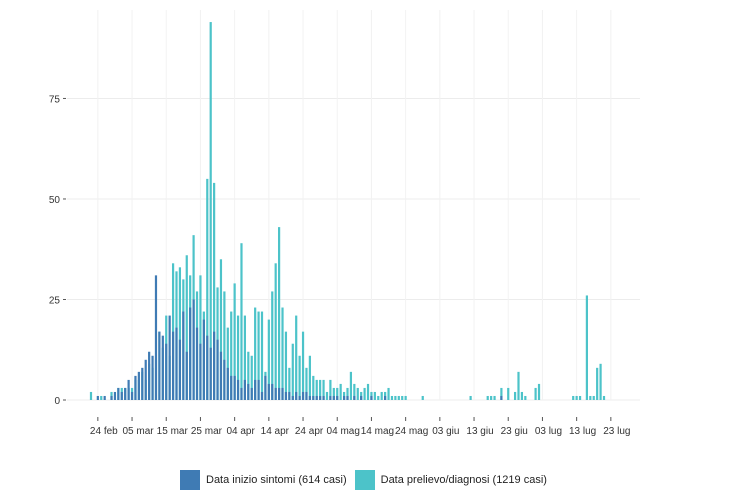  I want to click on x-tick-label: 24 feb, so click(104, 431).